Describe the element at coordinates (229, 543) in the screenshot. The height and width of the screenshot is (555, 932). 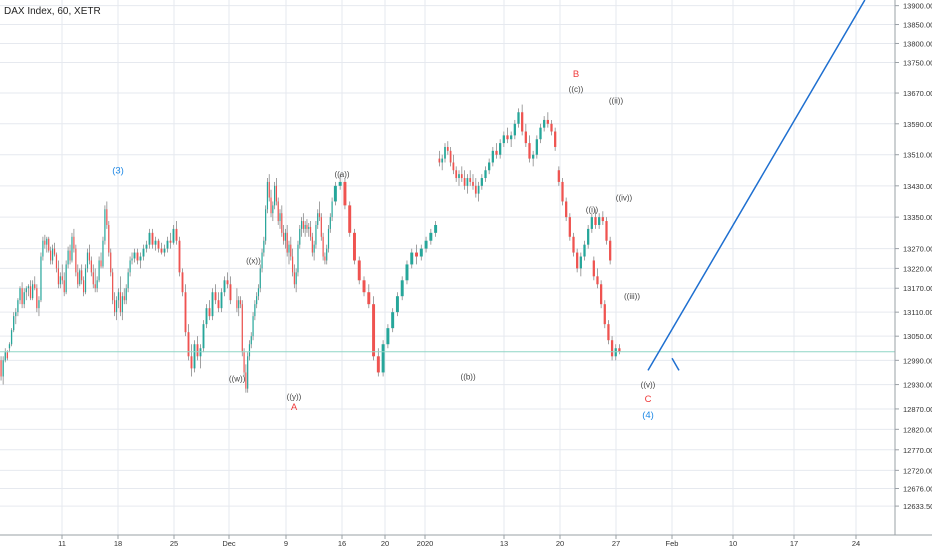
I see `x-tick-label: Dec` at that location.